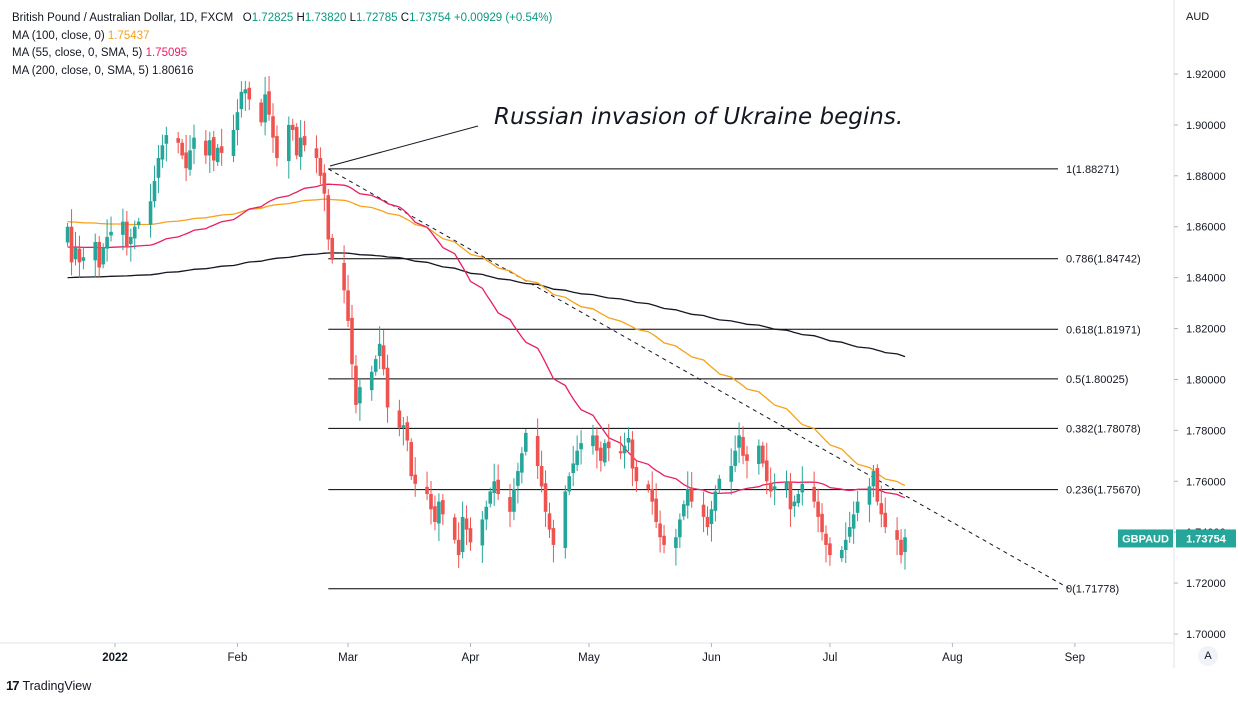  What do you see at coordinates (1103, 429) in the screenshot?
I see `fib-label-4: 0.382(1.78078)` at bounding box center [1103, 429].